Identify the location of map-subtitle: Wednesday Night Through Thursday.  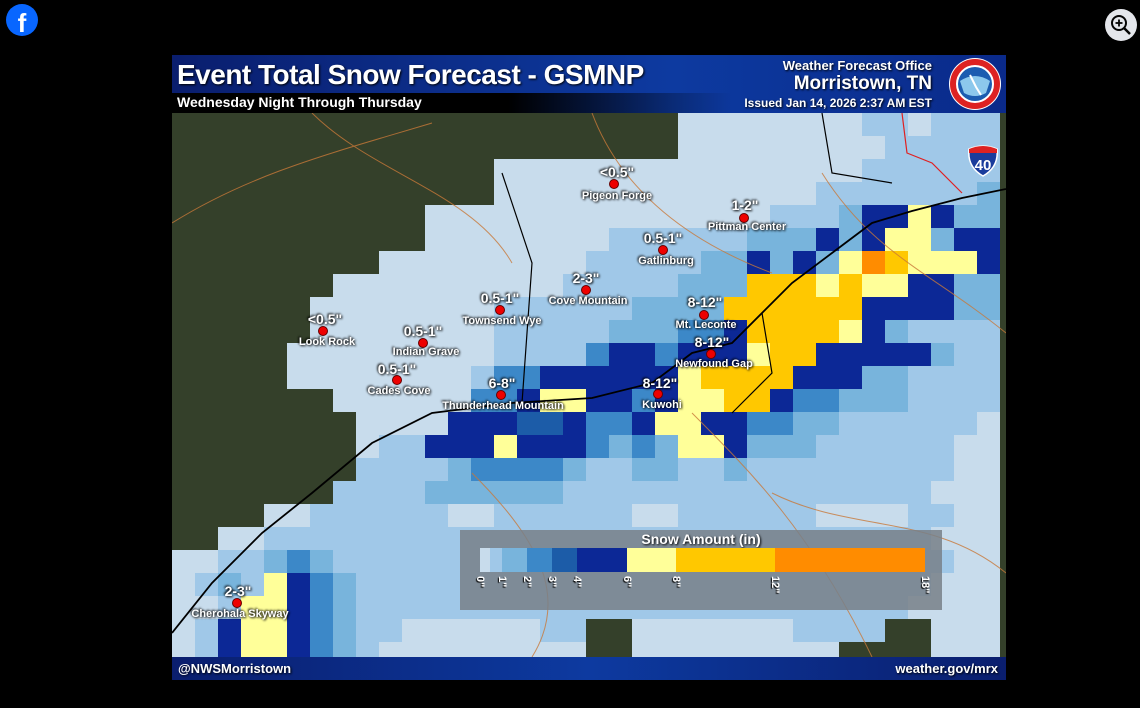
(299, 102).